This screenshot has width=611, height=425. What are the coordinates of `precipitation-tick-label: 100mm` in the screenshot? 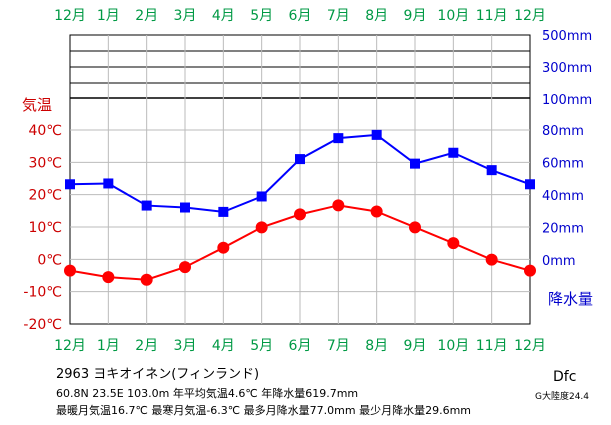 It's located at (567, 100).